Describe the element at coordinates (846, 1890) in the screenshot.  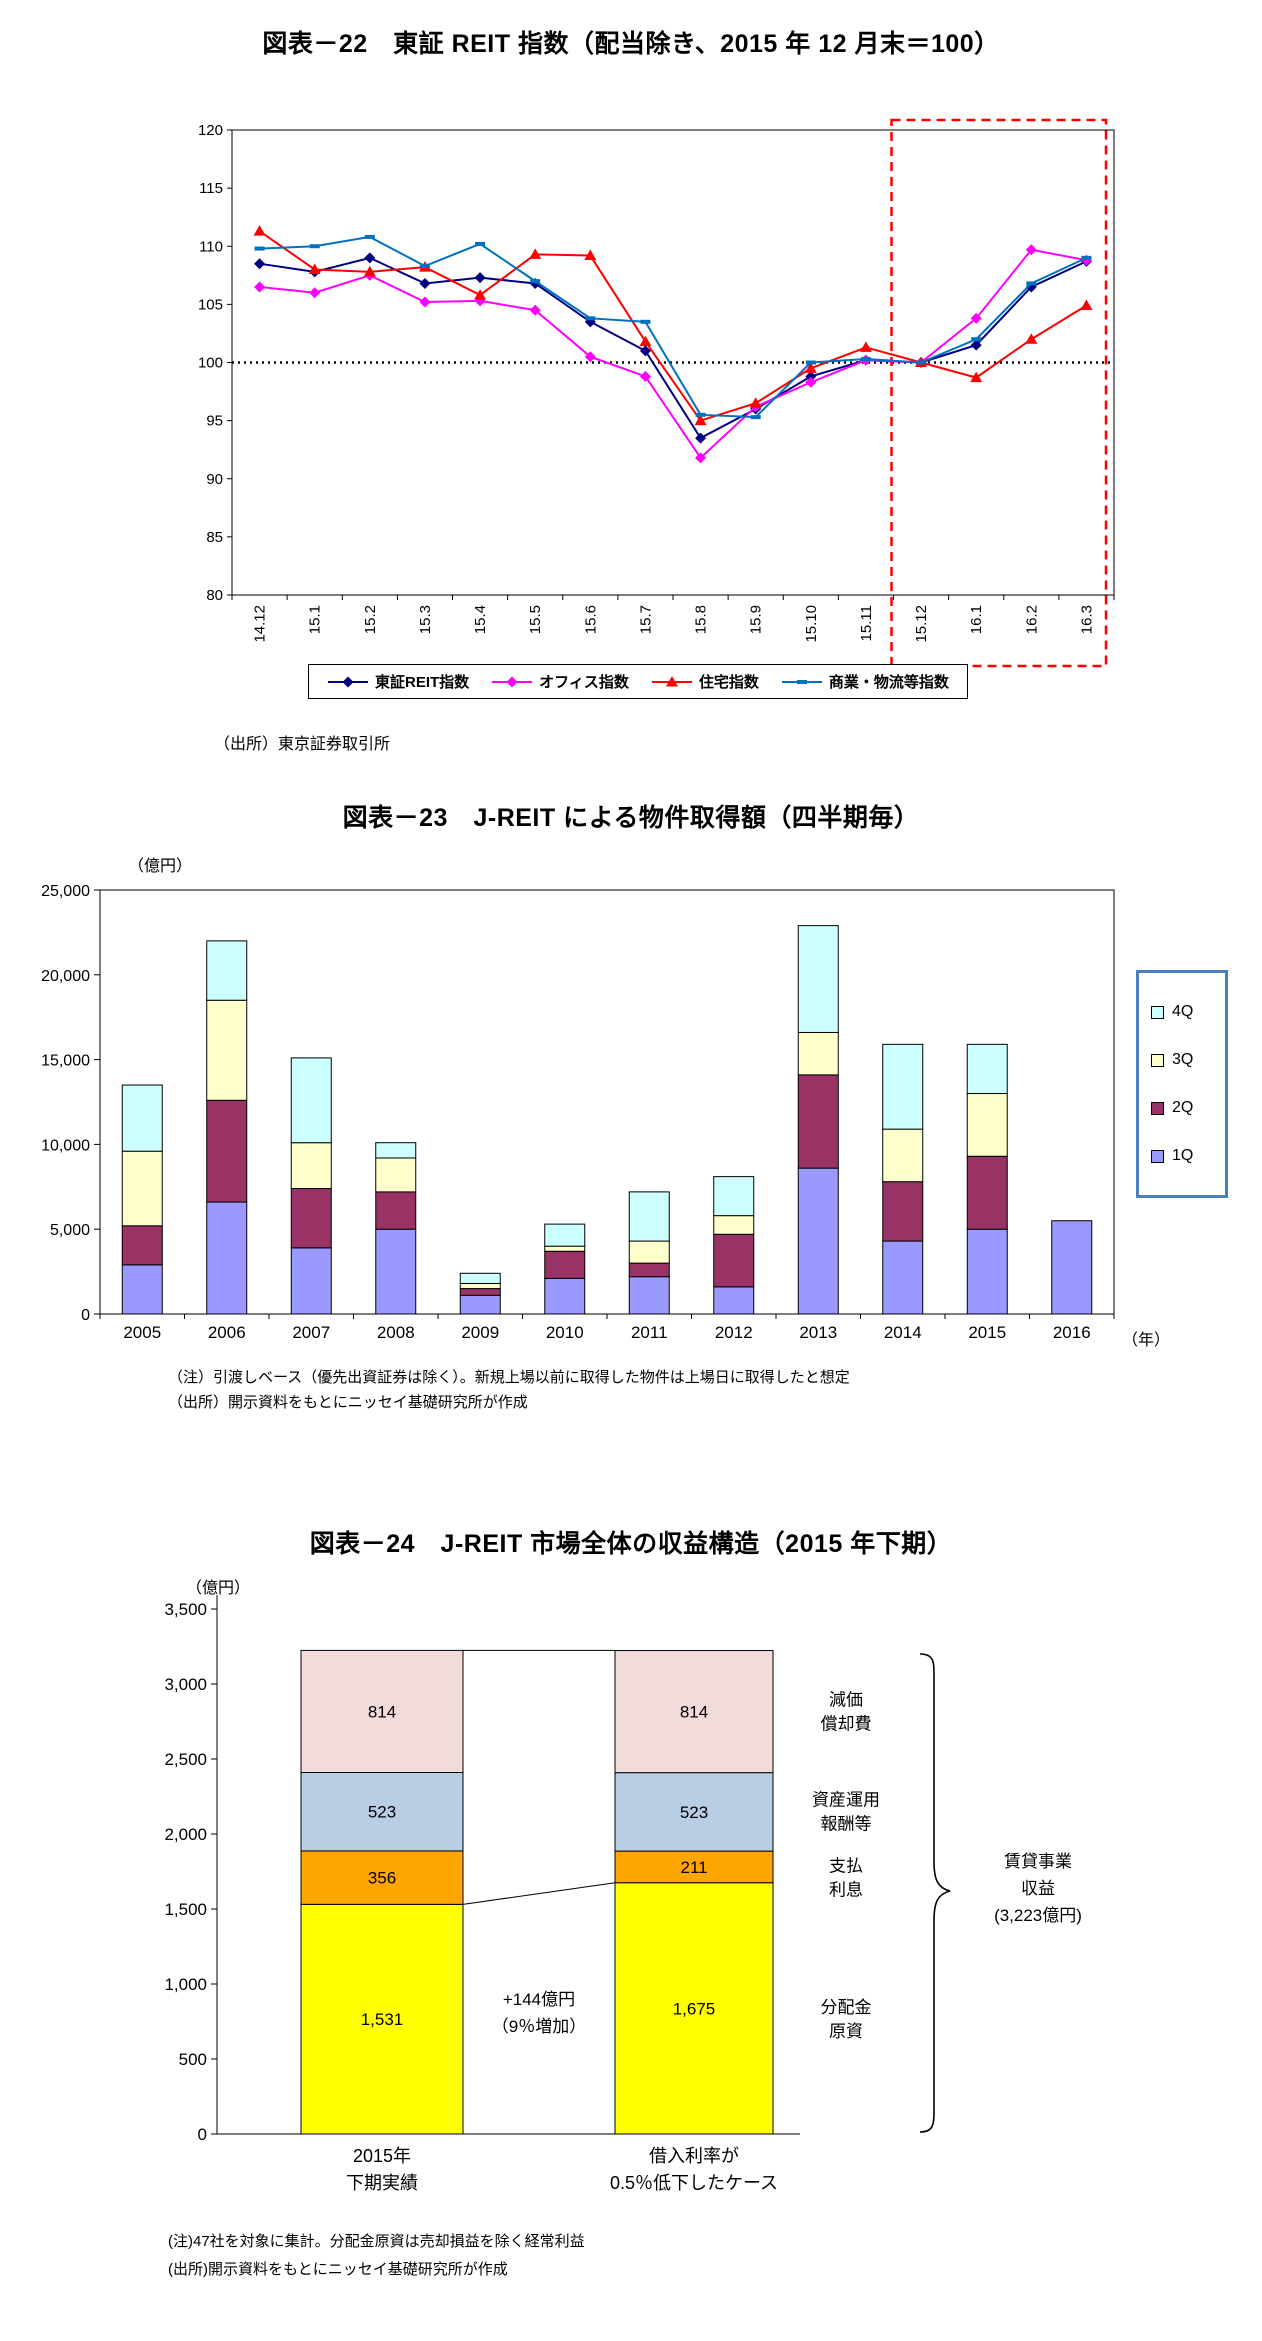
I see `fig24-segment-name-label: 利息` at that location.